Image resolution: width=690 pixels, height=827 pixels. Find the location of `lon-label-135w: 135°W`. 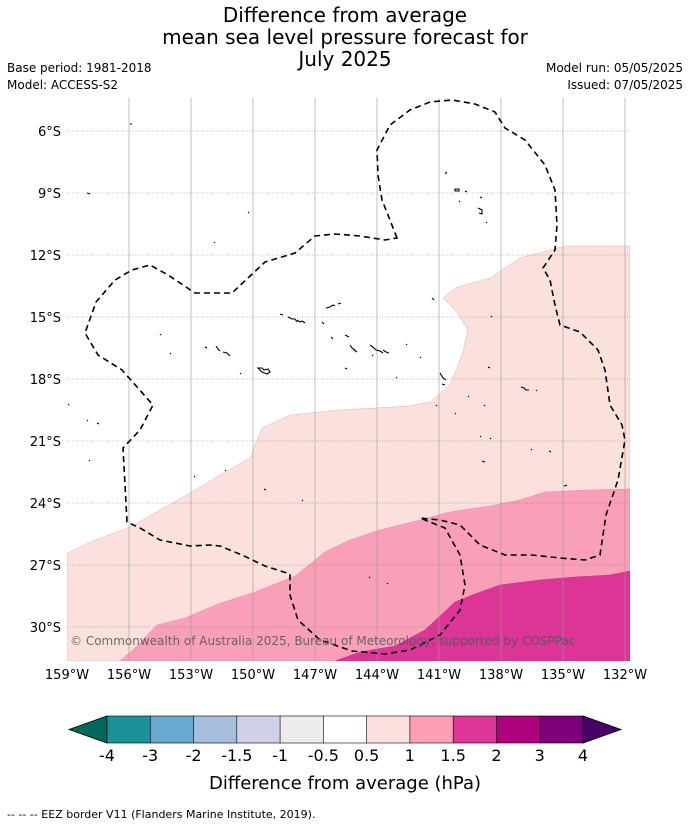

lon-label-135w: 135°W is located at coordinates (563, 675).